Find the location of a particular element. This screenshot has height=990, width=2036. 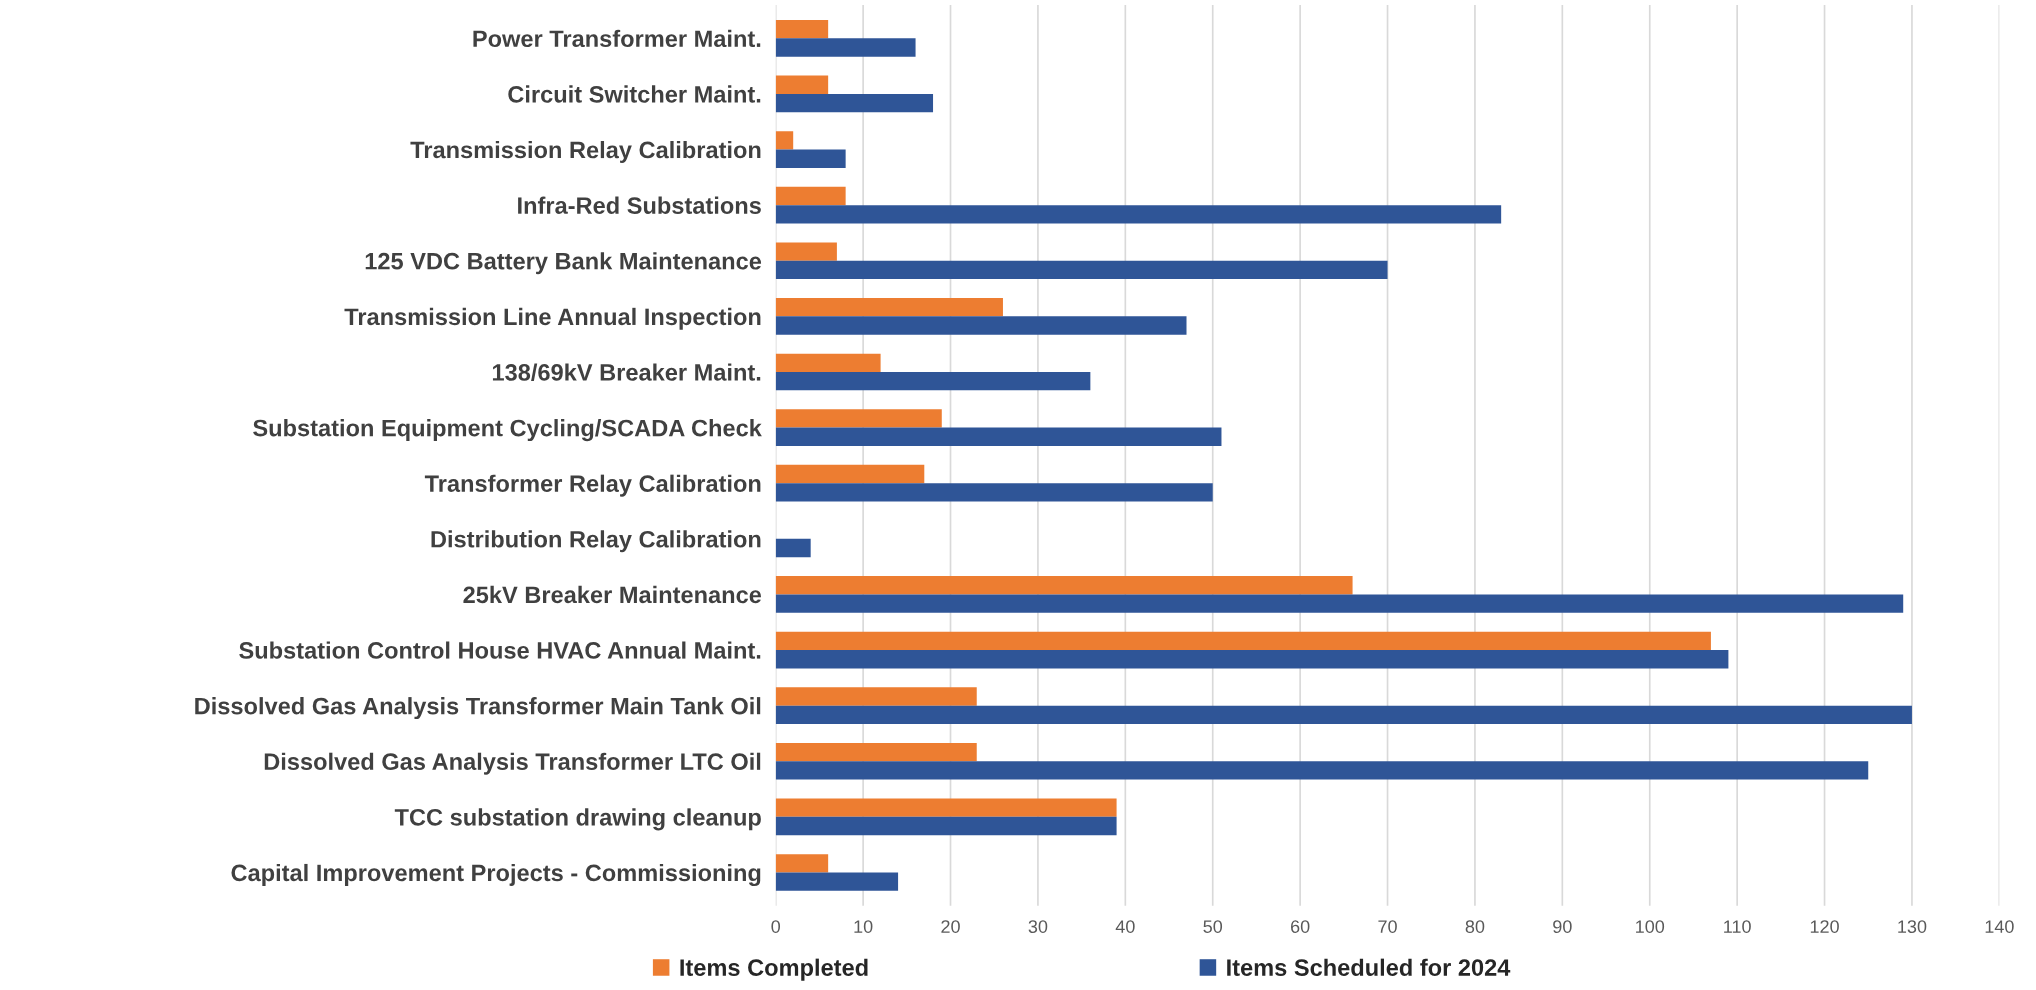

x-tick-label: 110 is located at coordinates (1737, 926).